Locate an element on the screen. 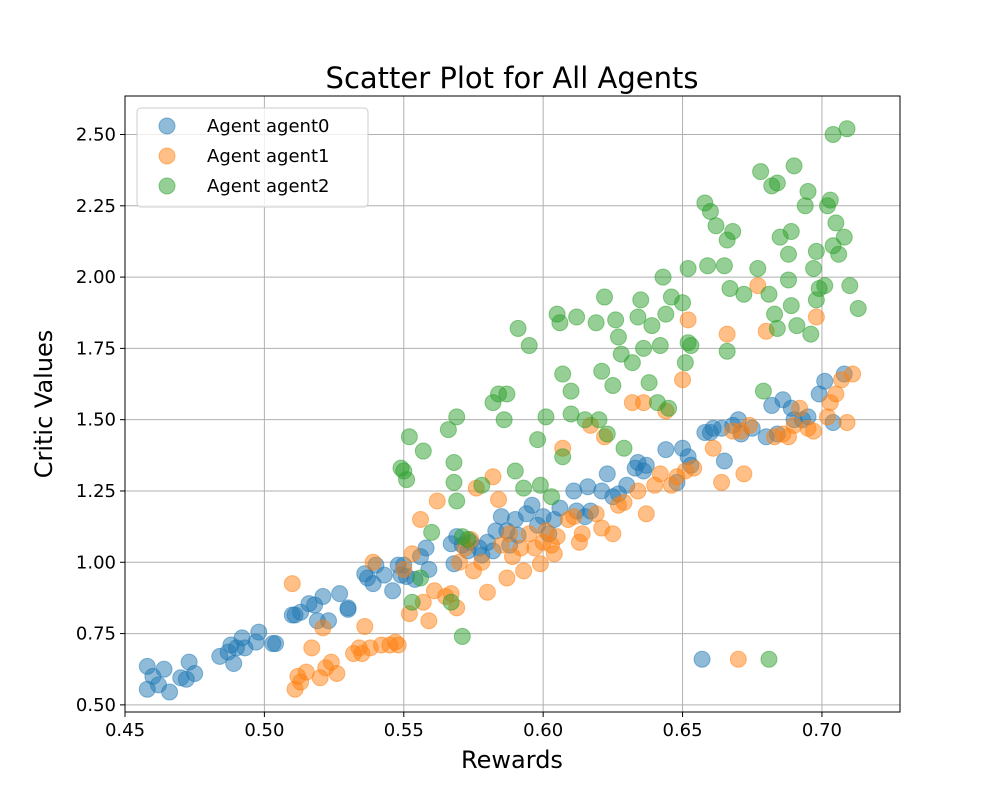 This screenshot has height=800, width=1000. y-tick-label: 1.25 is located at coordinates (96, 491).